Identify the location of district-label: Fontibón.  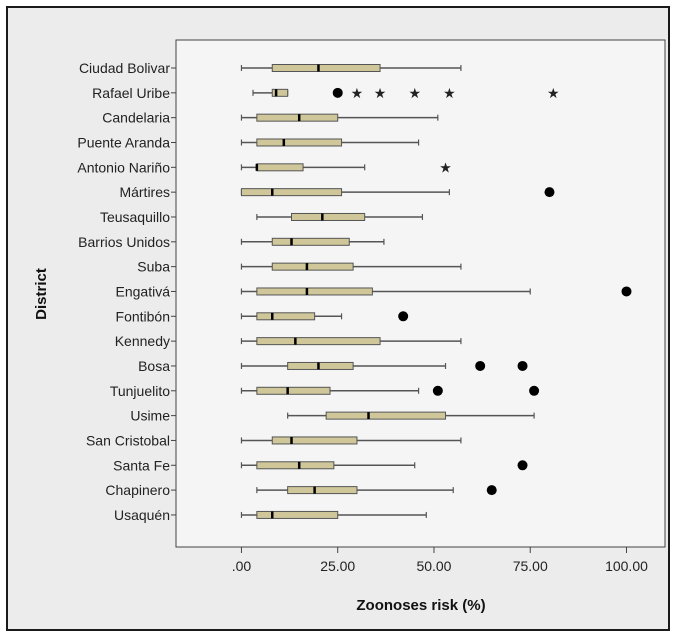
(143, 316).